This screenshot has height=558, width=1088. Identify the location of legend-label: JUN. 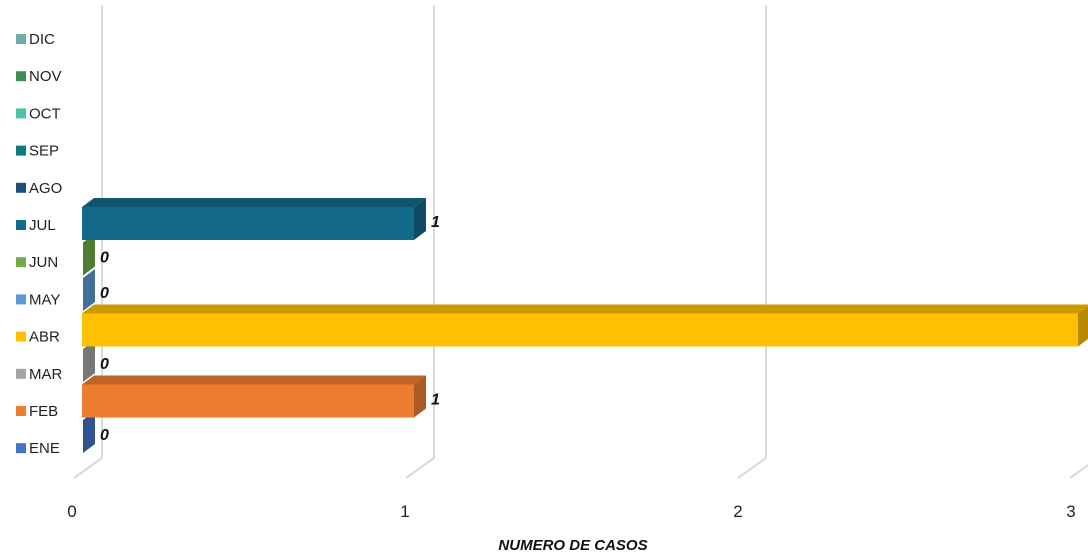
(43, 262).